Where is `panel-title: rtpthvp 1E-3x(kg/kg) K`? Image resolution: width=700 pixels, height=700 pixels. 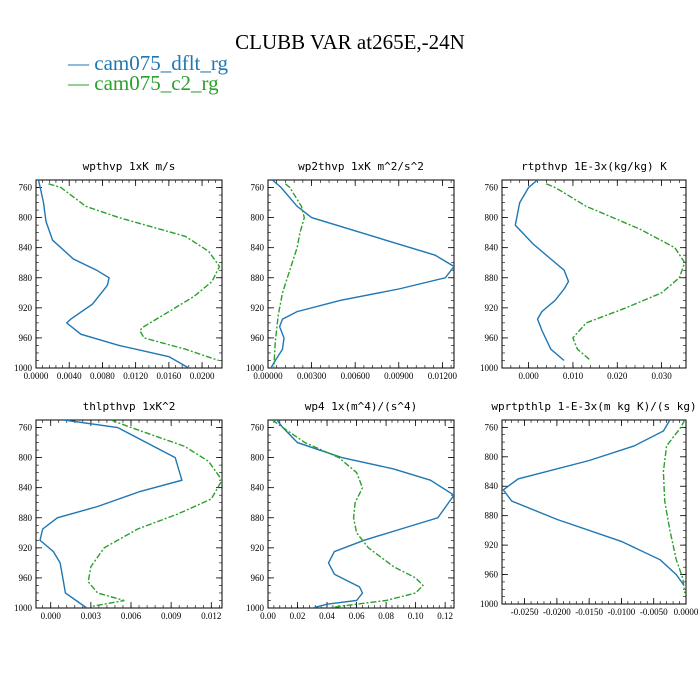
panel-title: rtpthvp 1E-3x(kg/kg) K is located at coordinates (594, 166).